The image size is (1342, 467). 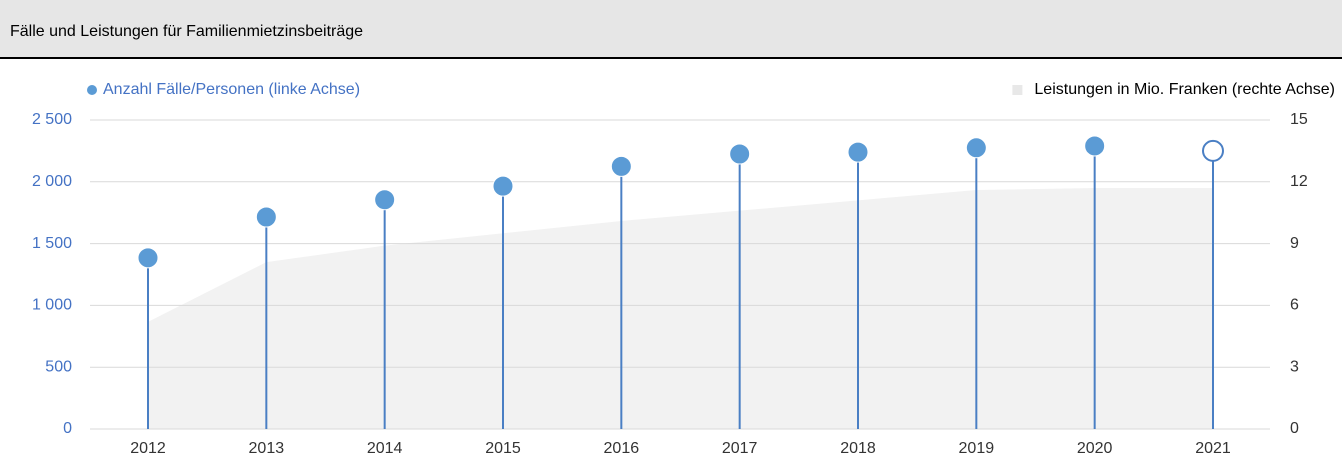 I want to click on y2-tick-label: 15, so click(x=1299, y=119).